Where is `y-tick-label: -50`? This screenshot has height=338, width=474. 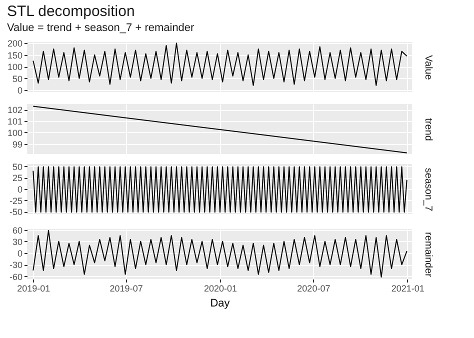
y-tick-label: -50 is located at coordinates (15, 212).